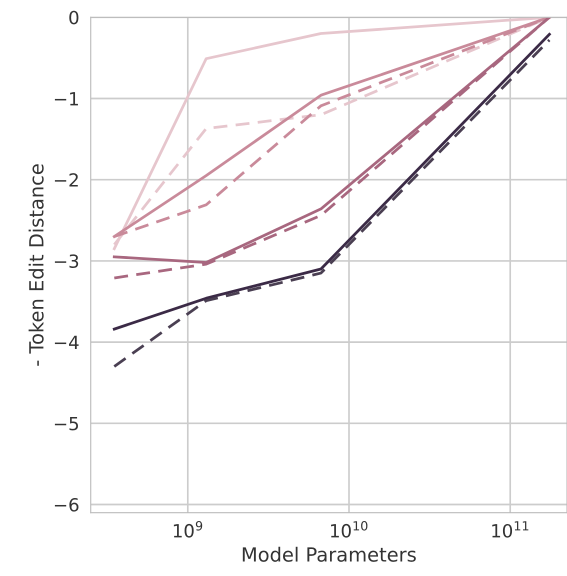  I want to click on y-tick-label: 0, so click(73, 17).